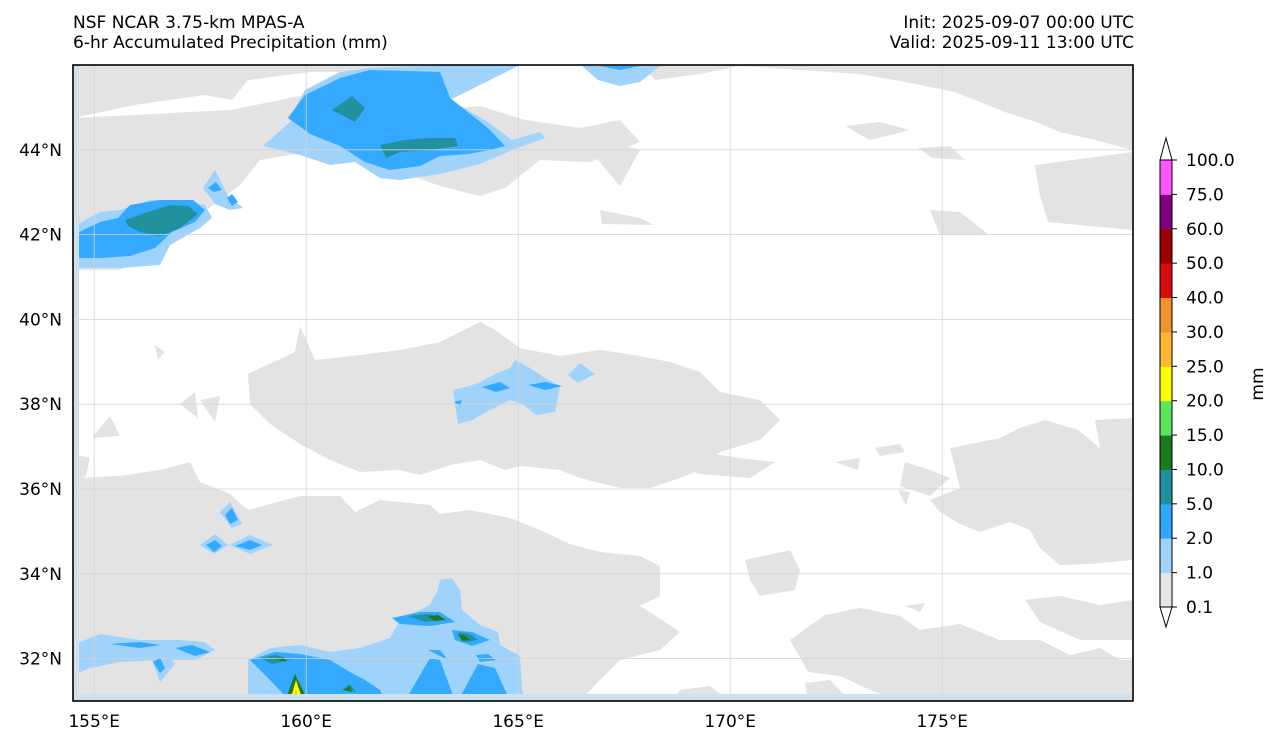  What do you see at coordinates (1199, 539) in the screenshot?
I see `colorbar-tick-label: 2.0` at bounding box center [1199, 539].